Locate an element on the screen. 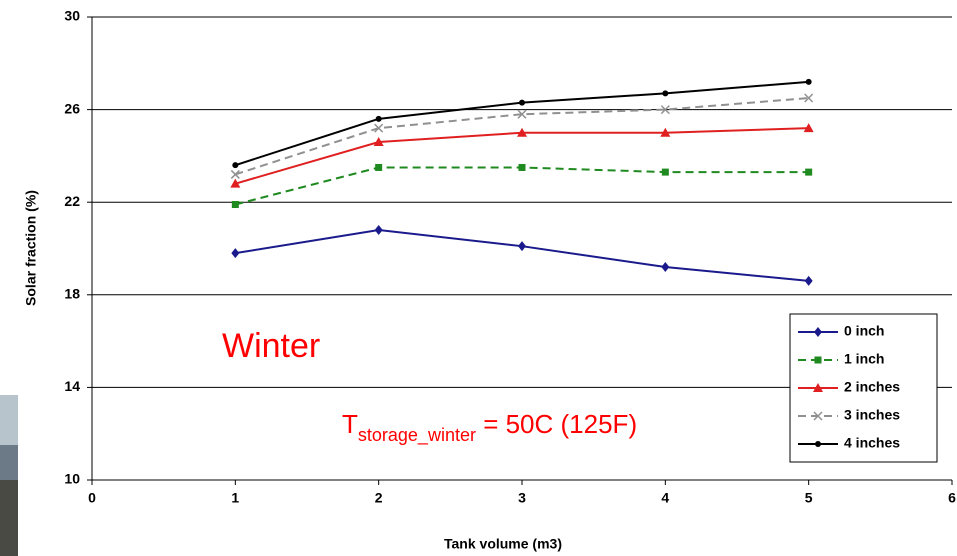 This screenshot has width=957, height=556. storage-annotation: Tstorage_winter = 50C (125F) is located at coordinates (489, 427).